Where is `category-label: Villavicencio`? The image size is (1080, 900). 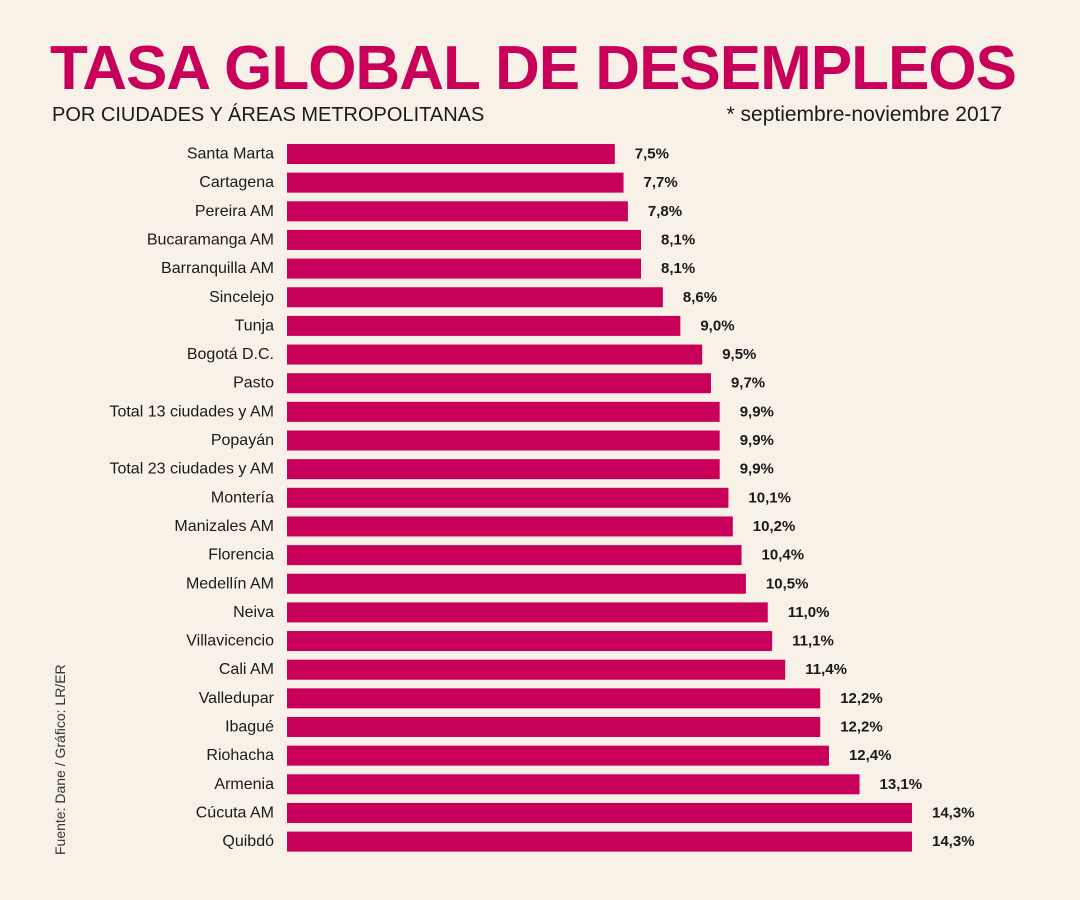 category-label: Villavicencio is located at coordinates (230, 641).